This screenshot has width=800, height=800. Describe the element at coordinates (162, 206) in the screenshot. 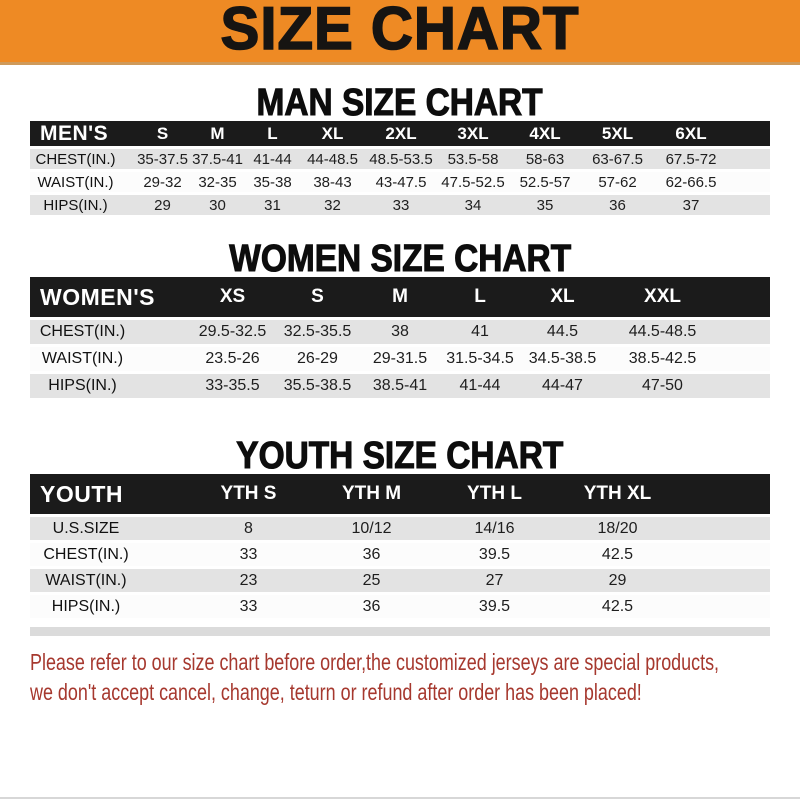

I see `cell-value: 29` at that location.